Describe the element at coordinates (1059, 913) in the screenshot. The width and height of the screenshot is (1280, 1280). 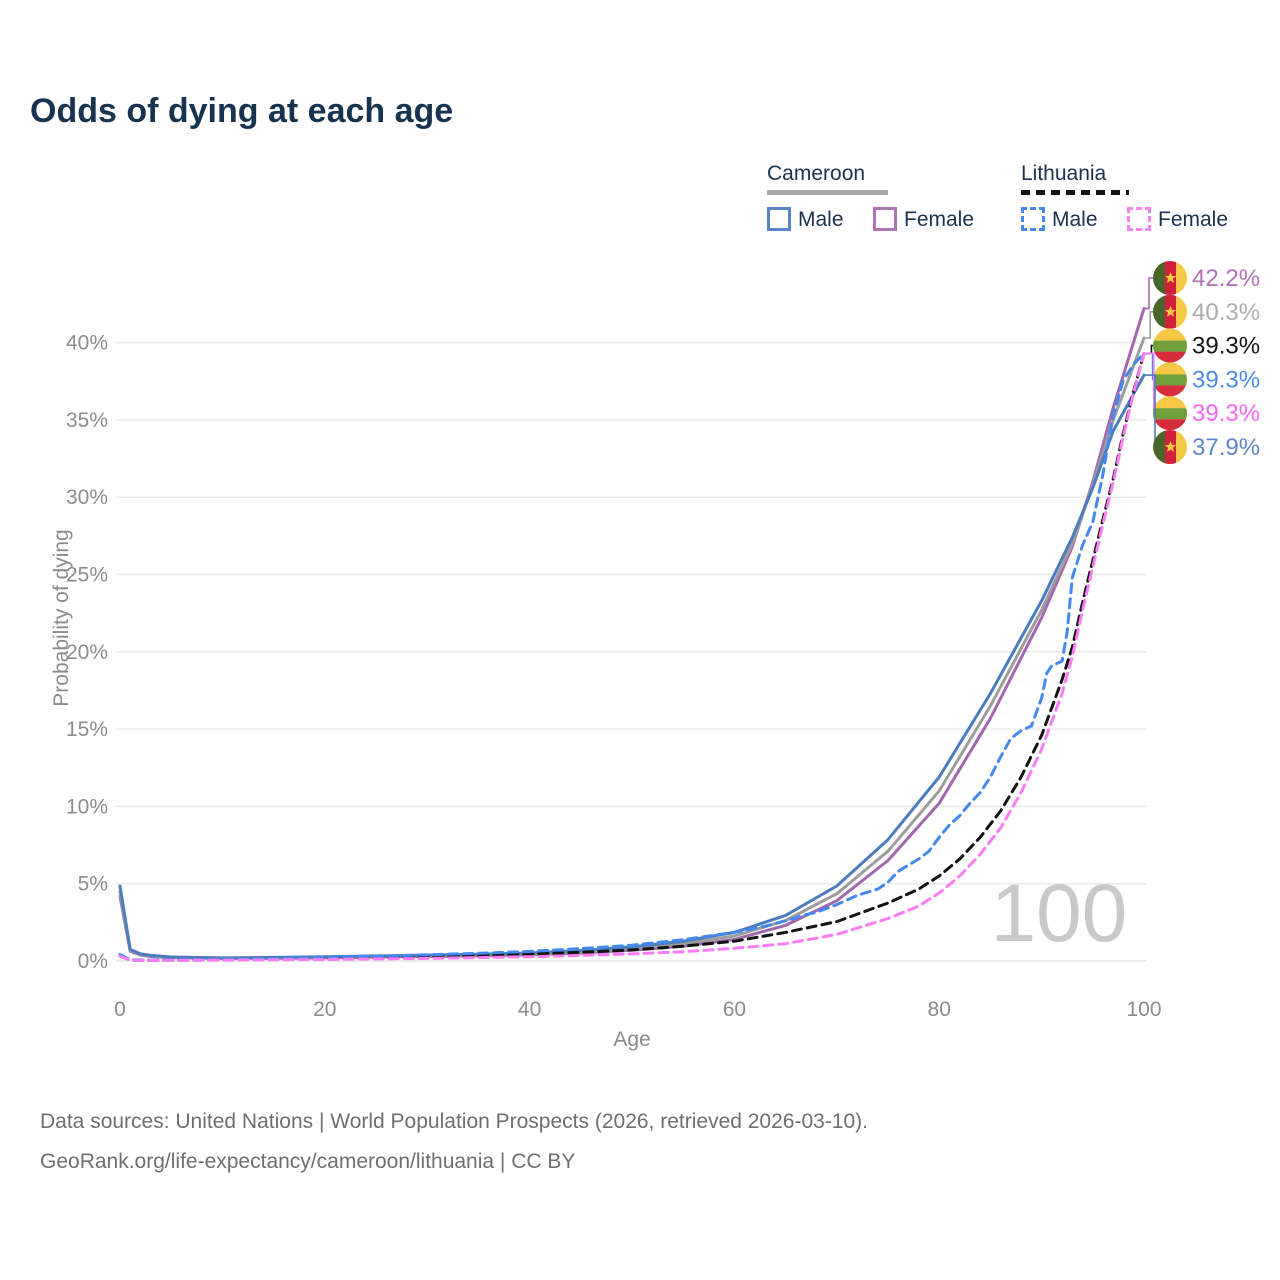
I see `age-watermark: 100` at that location.